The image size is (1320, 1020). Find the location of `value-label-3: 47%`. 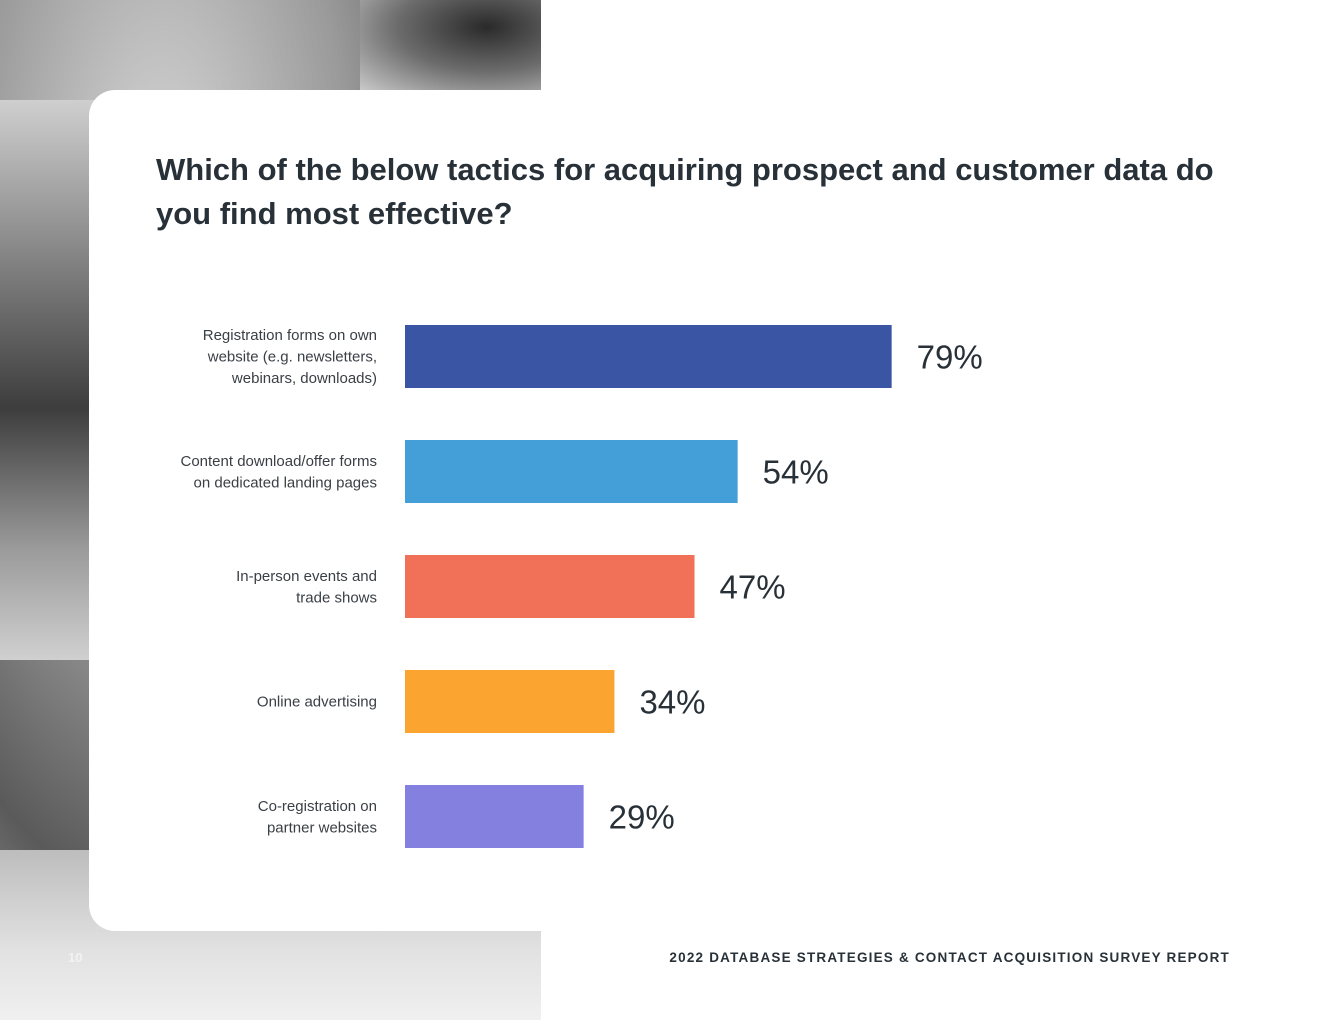

value-label-3: 47% is located at coordinates (753, 587).